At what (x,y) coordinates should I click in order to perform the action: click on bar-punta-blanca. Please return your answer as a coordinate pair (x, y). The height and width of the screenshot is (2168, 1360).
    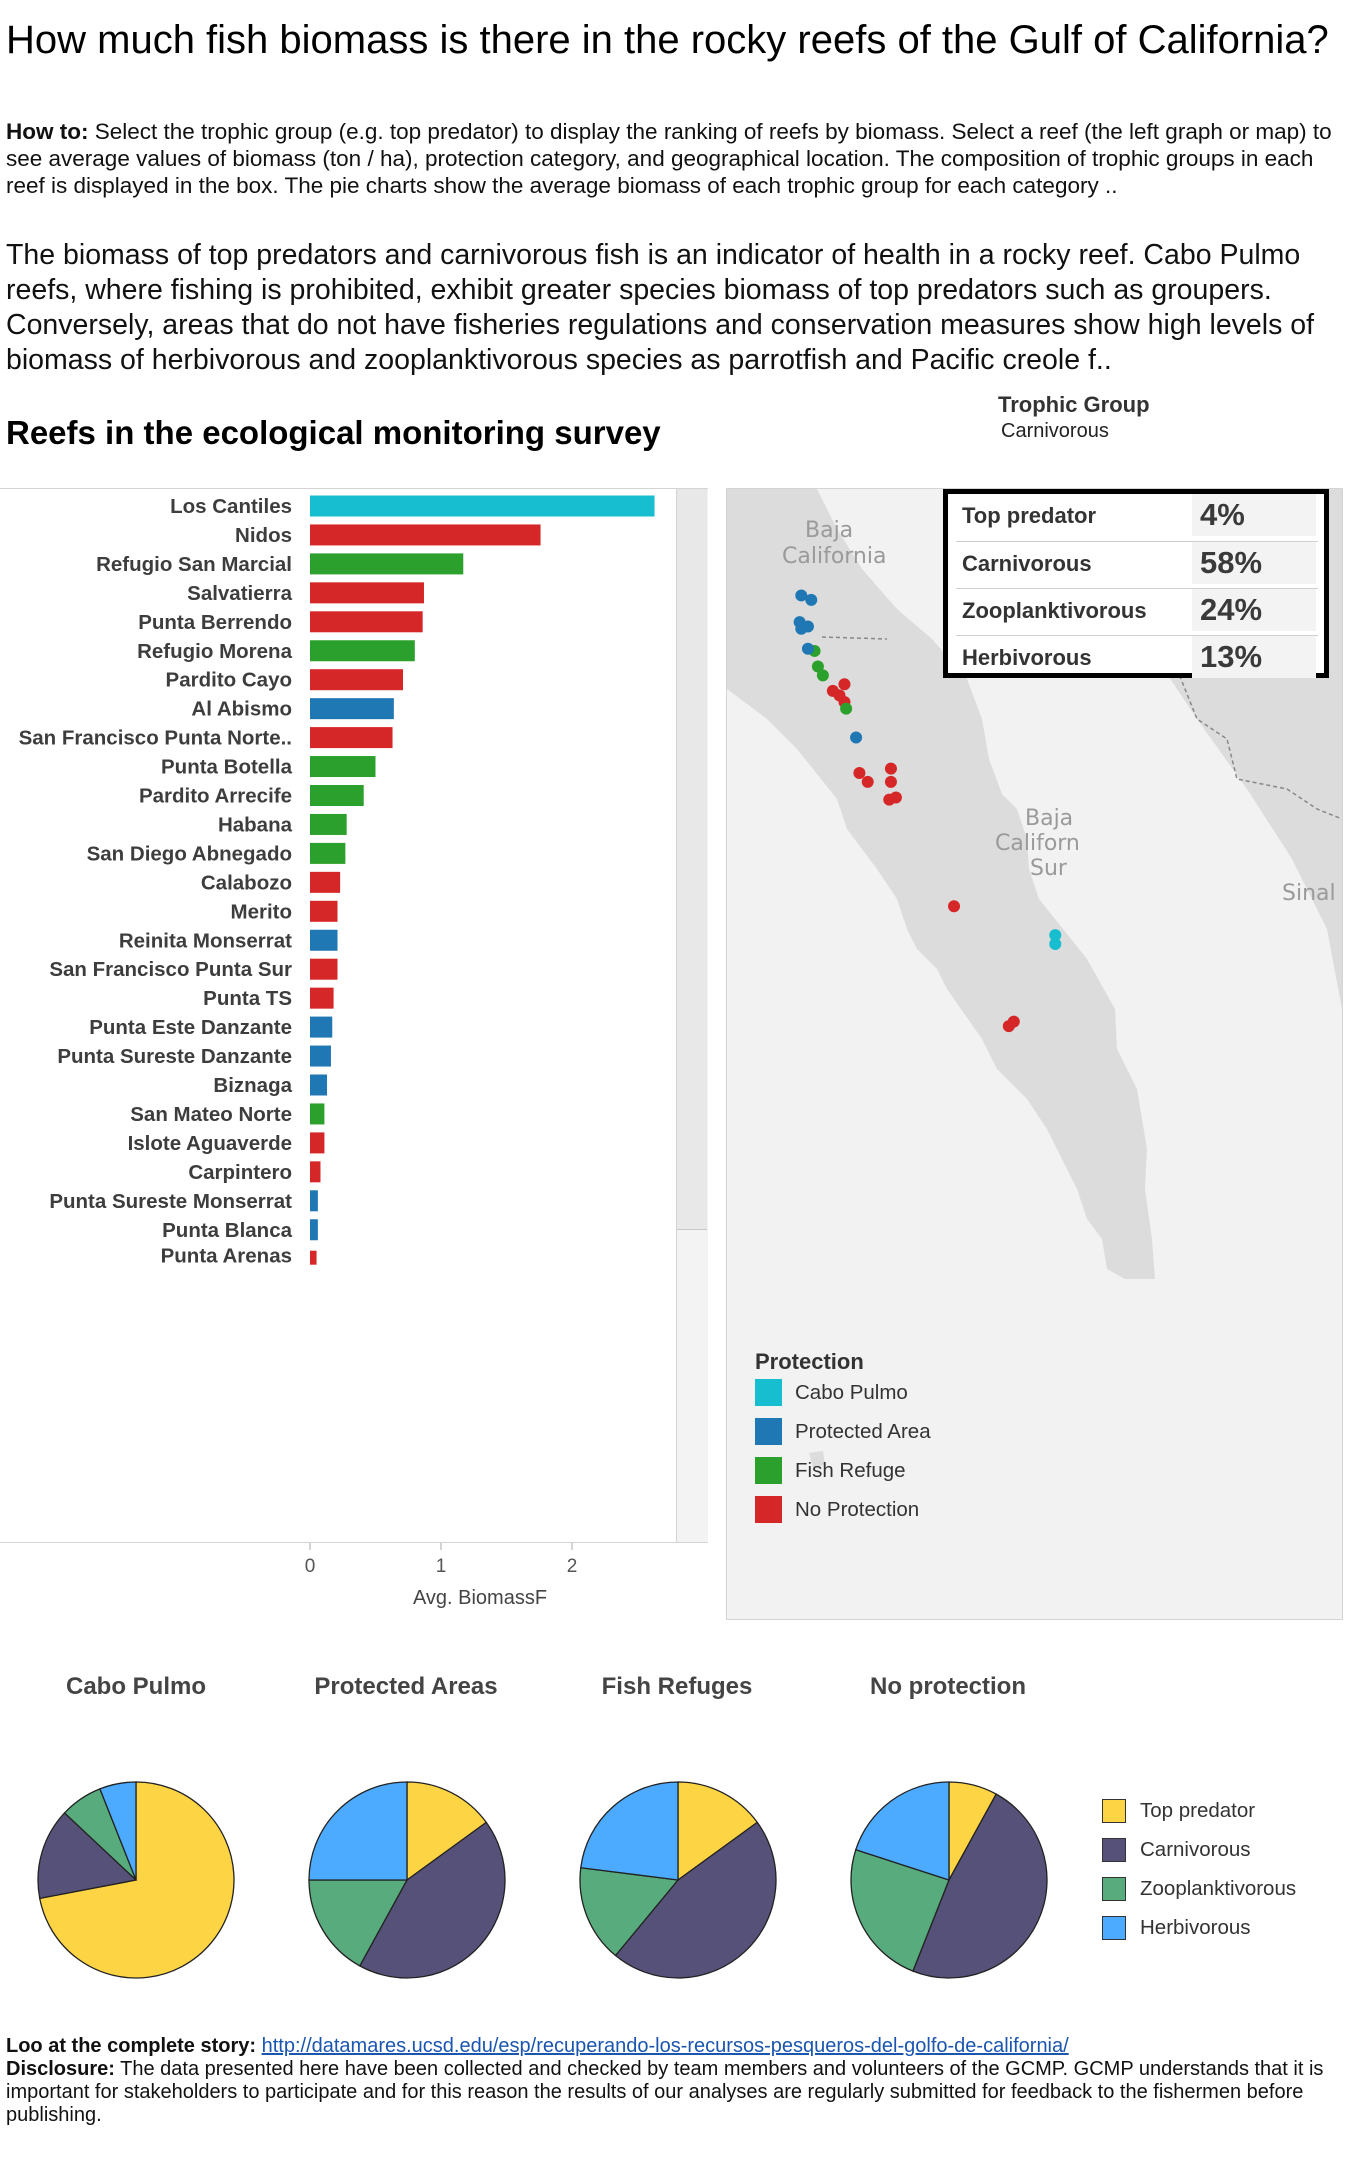
    Looking at the image, I should click on (314, 1230).